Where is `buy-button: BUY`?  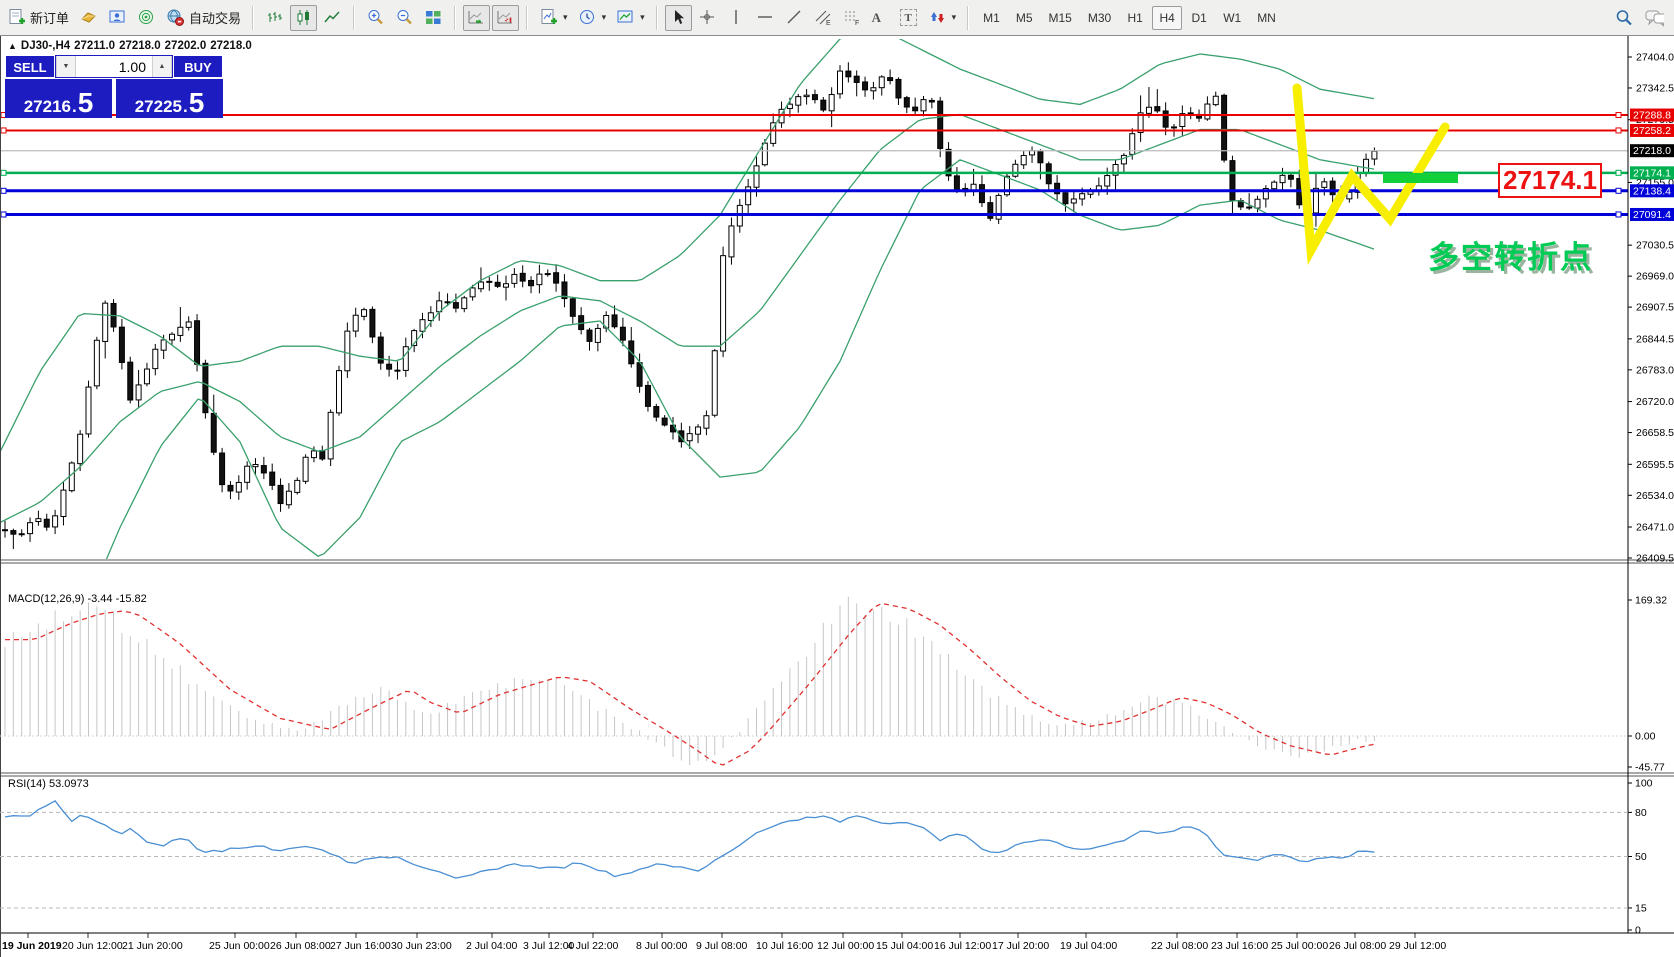
buy-button: BUY is located at coordinates (198, 66).